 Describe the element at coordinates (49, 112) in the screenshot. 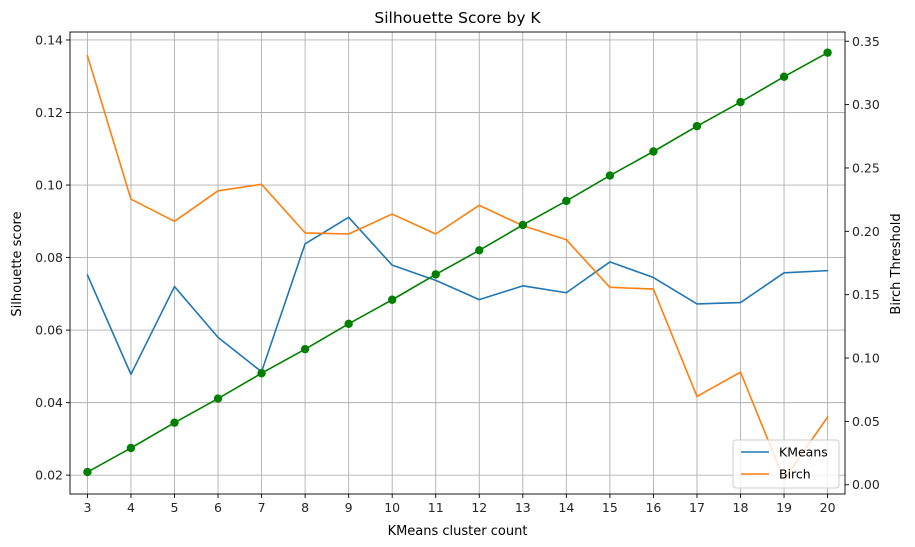

I see `y-tick-label: 0.12` at that location.